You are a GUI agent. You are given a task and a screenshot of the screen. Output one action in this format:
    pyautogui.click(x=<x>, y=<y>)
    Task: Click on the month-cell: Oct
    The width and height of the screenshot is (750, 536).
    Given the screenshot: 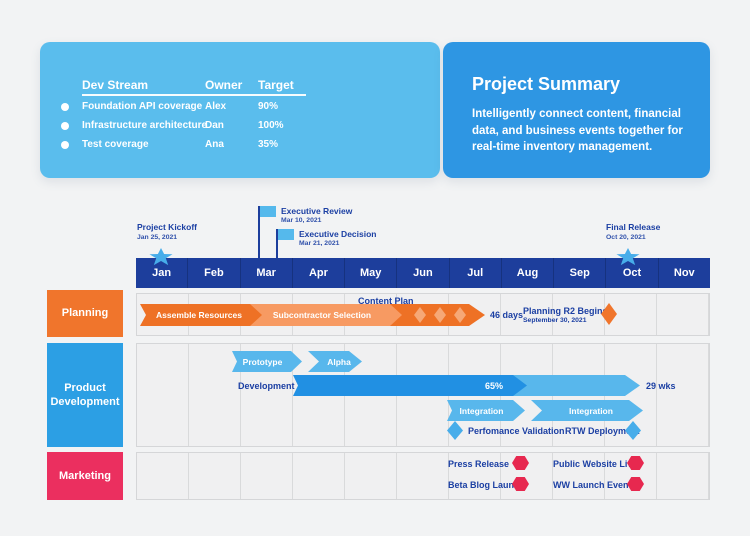 What is the action you would take?
    pyautogui.click(x=631, y=273)
    